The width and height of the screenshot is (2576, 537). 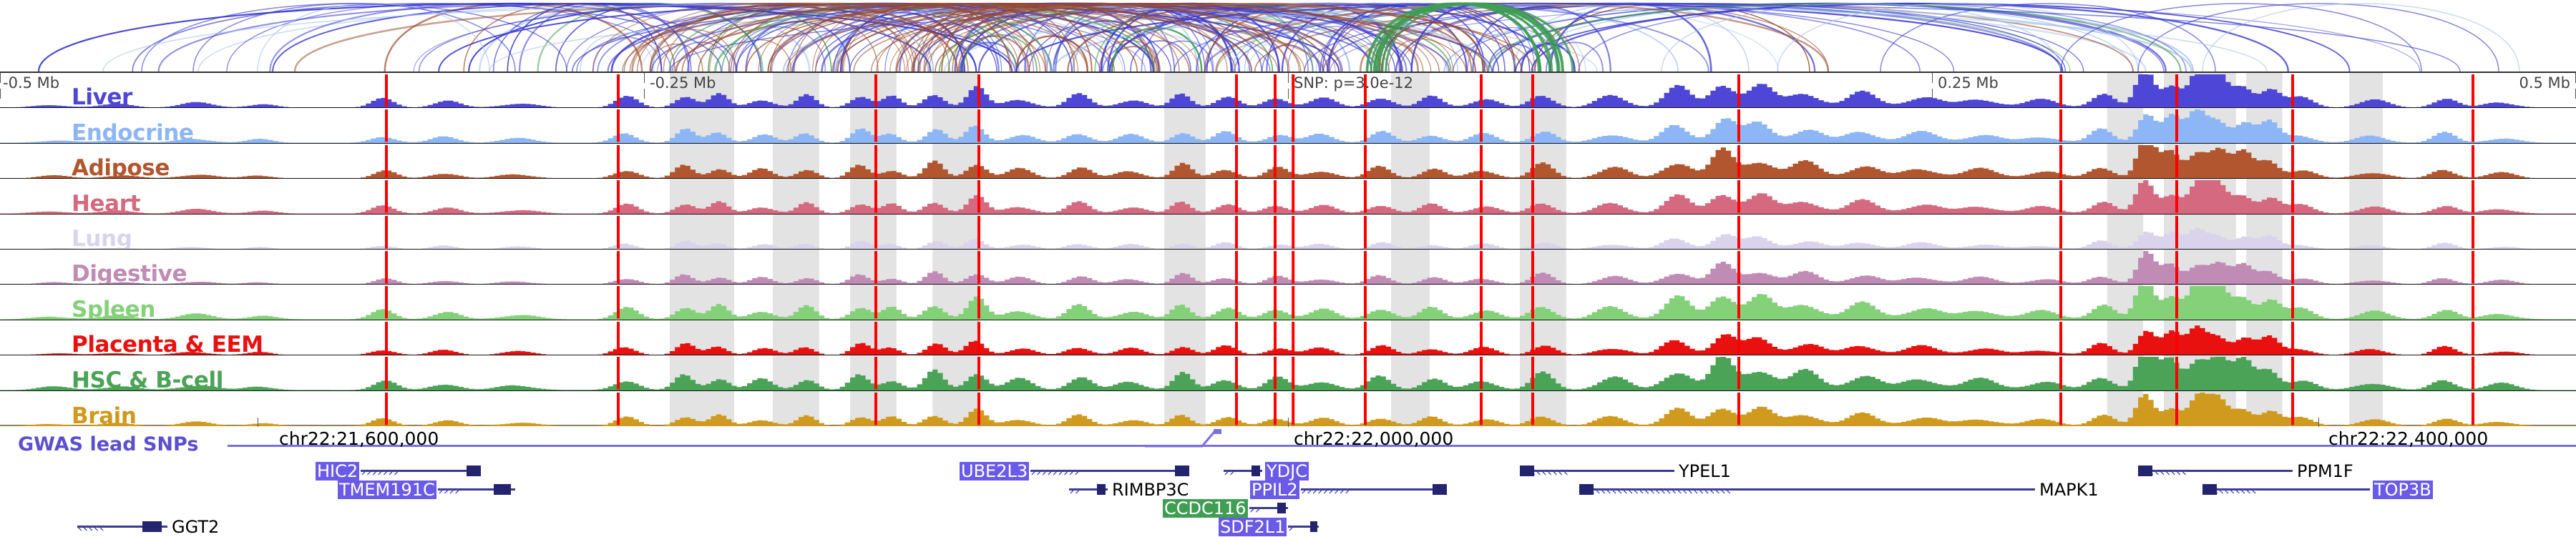 I want to click on strand-arrows: ›››››››››, so click(x=1325, y=490).